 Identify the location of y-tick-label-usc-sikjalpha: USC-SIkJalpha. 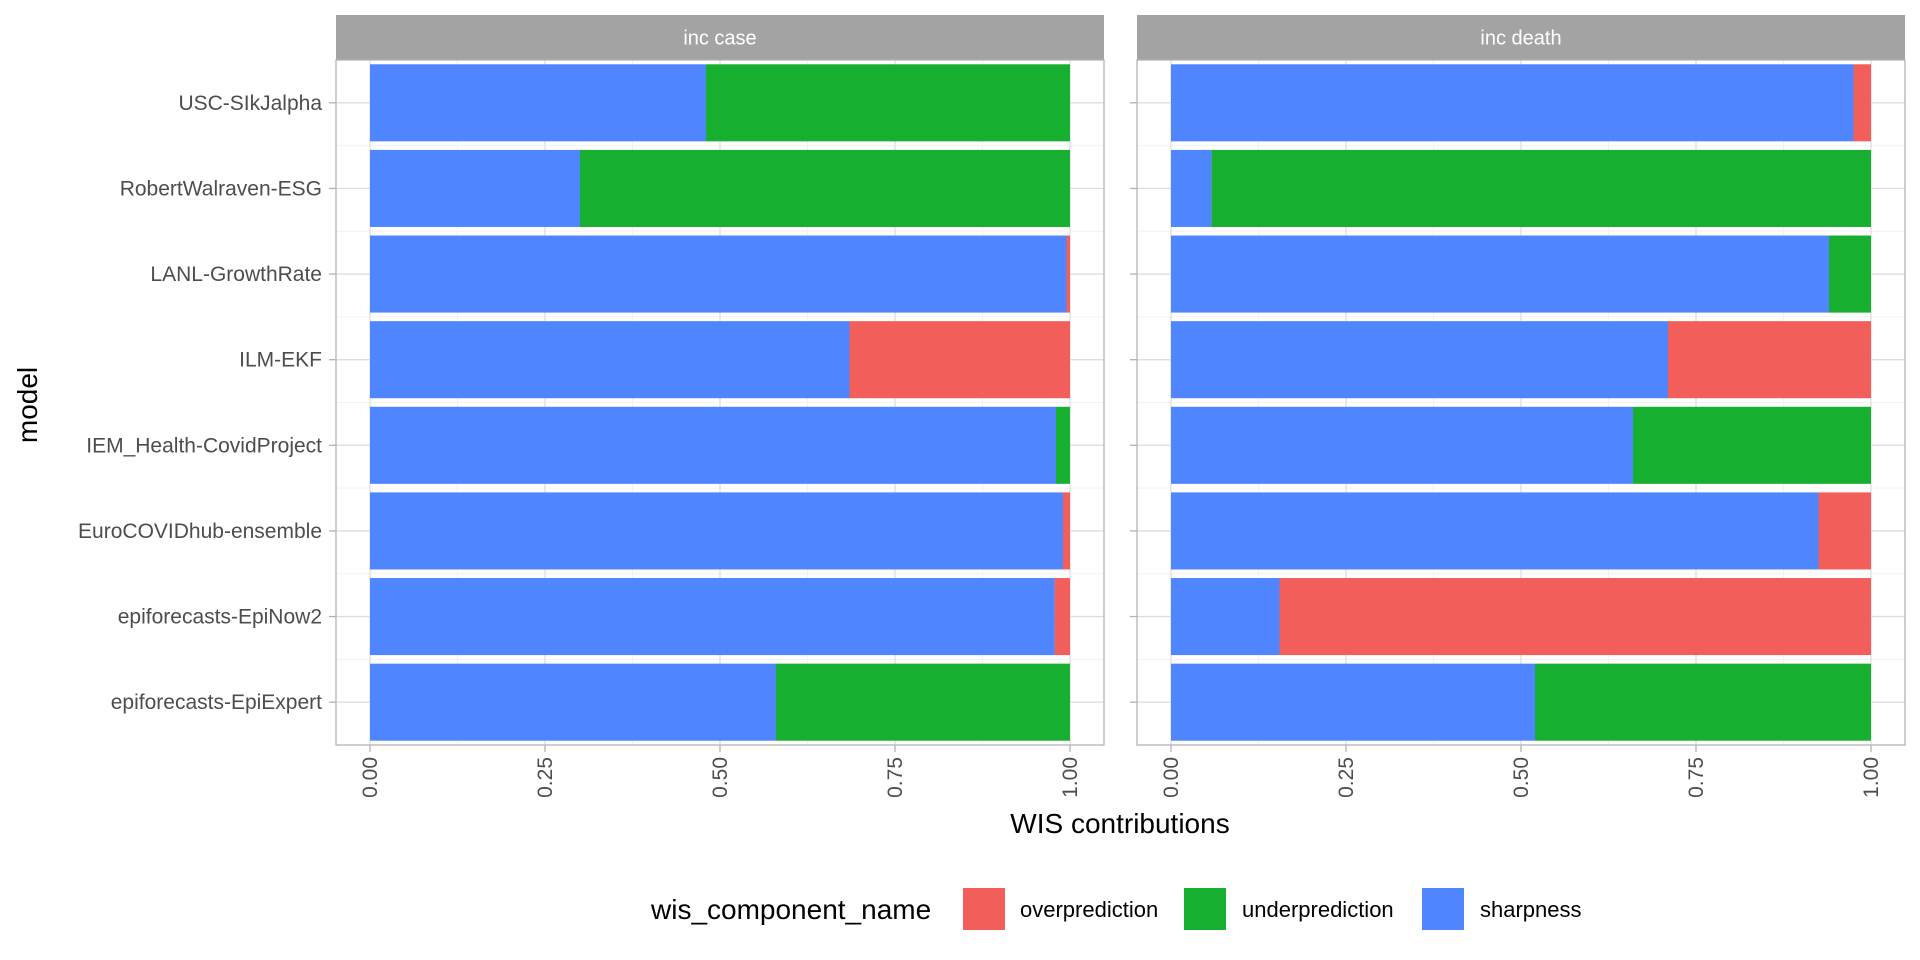
(250, 103).